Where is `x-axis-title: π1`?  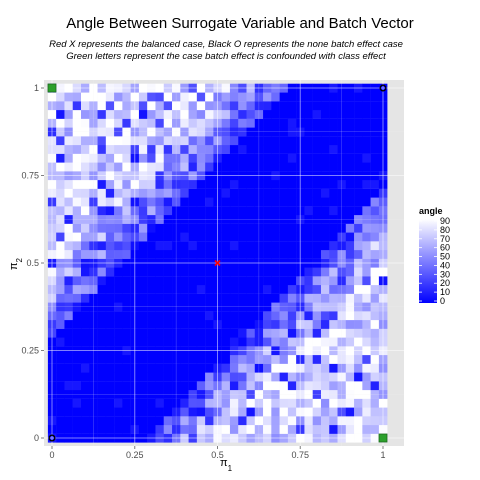
x-axis-title: π1 is located at coordinates (226, 465).